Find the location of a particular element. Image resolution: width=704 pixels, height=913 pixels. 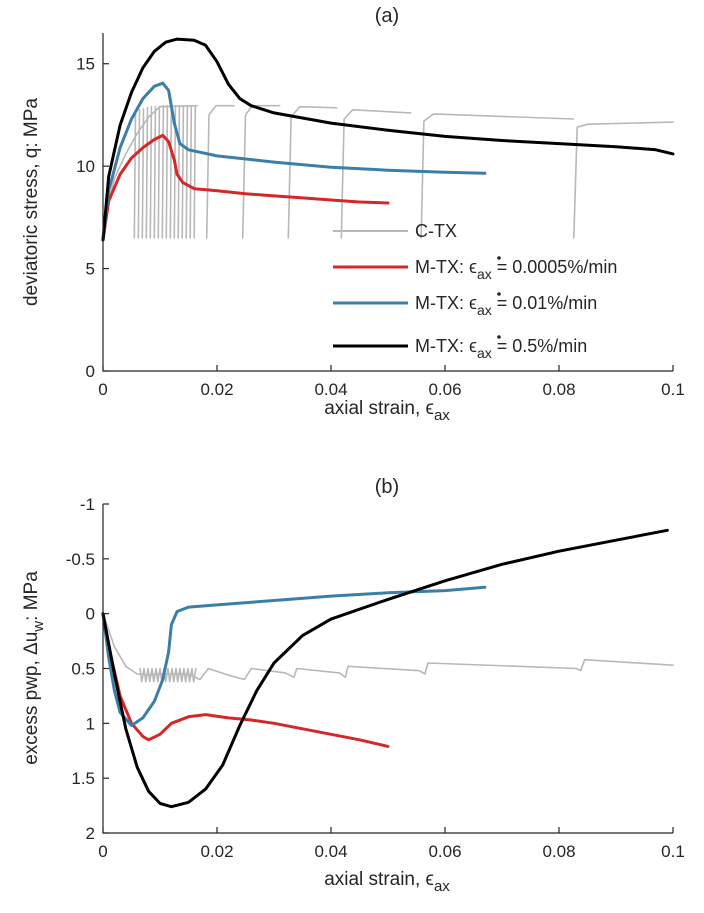

panel-b-x-axis-label: axial strain, ϵax is located at coordinates (387, 882).